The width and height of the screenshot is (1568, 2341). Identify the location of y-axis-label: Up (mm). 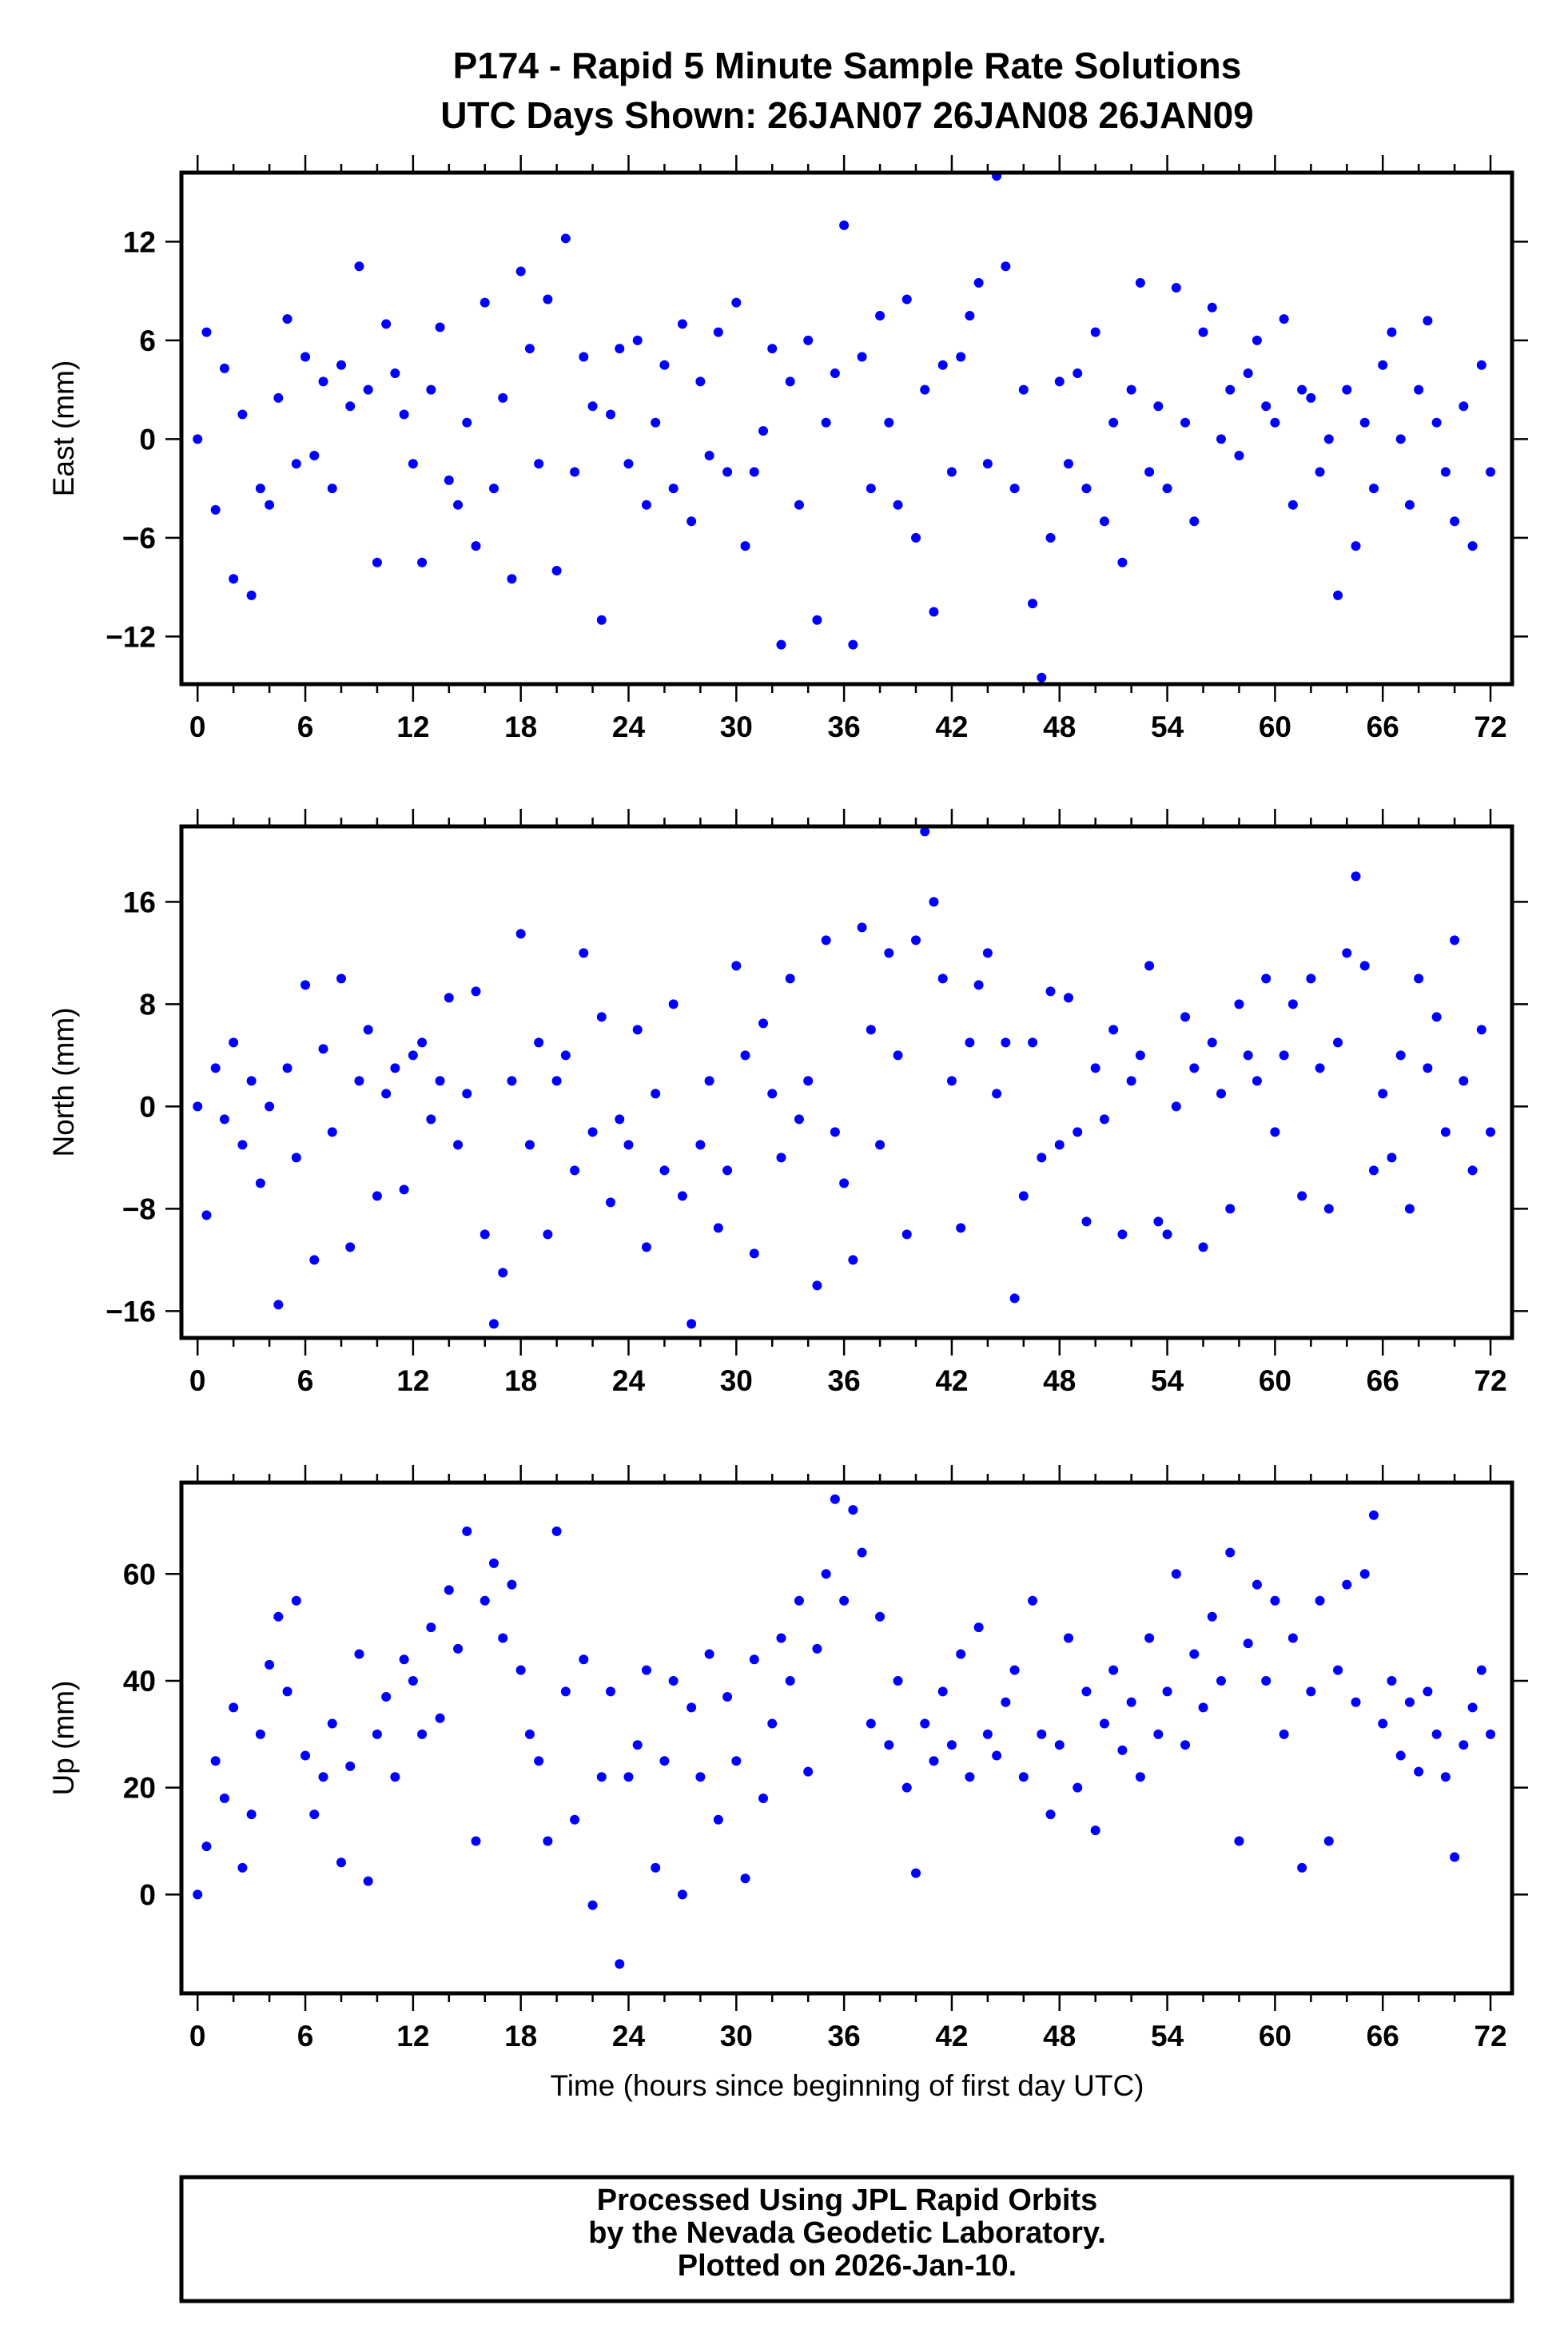
(63, 1738).